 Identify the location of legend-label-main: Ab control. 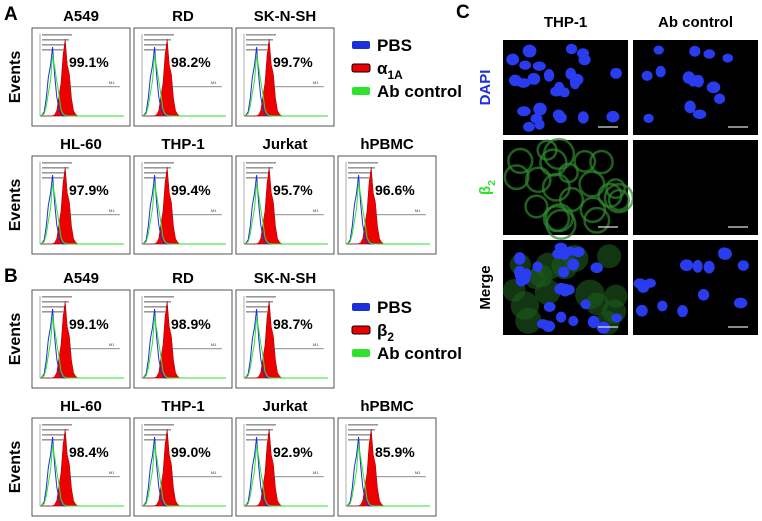
(419, 353).